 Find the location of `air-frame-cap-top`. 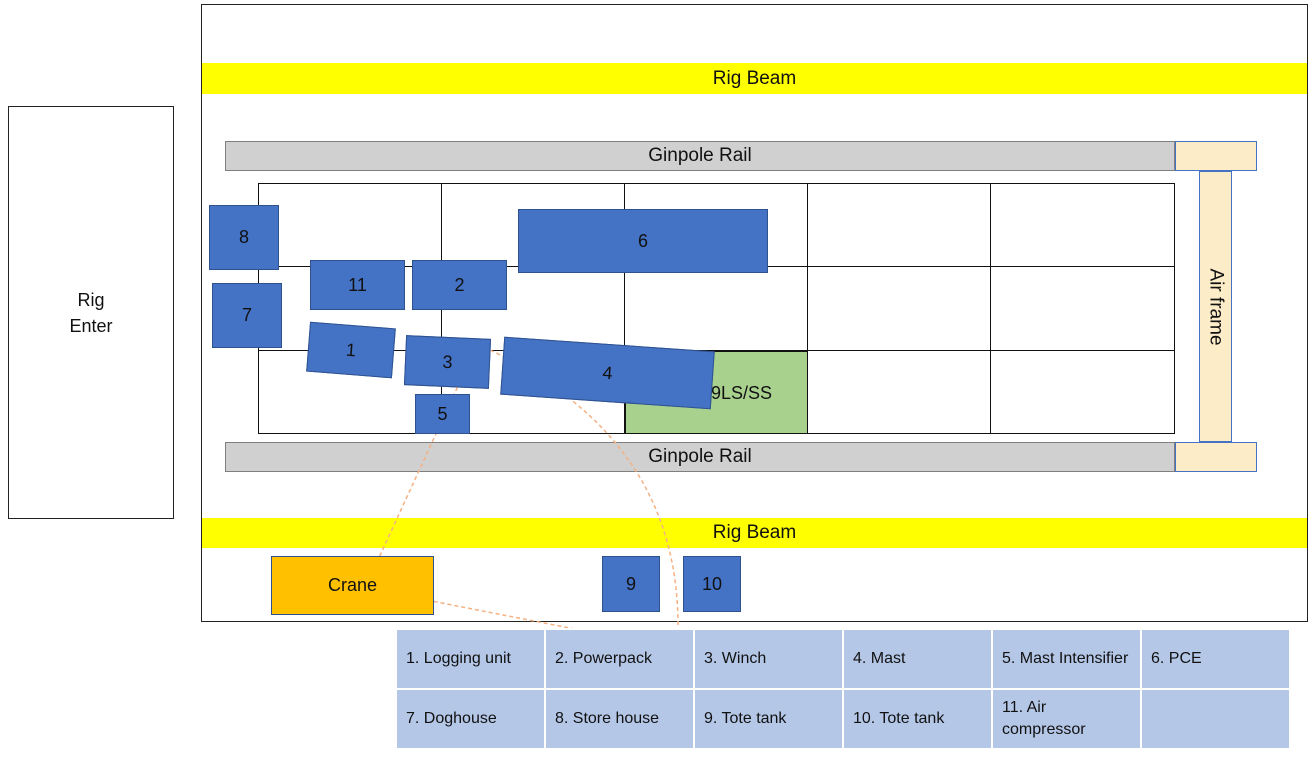

air-frame-cap-top is located at coordinates (1216, 156).